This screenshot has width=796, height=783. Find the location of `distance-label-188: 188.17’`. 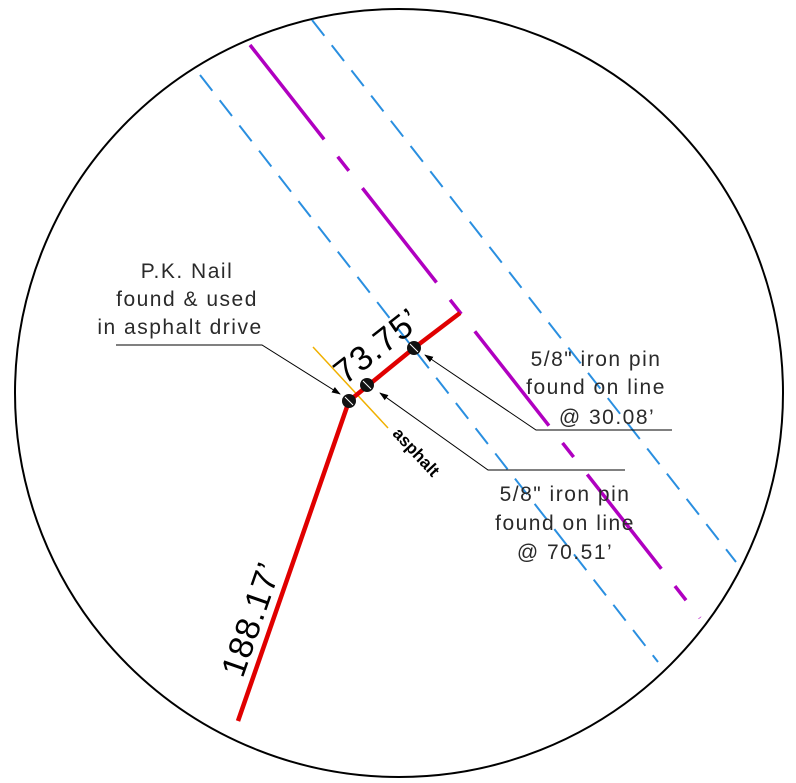

distance-label-188: 188.17’ is located at coordinates (251, 619).